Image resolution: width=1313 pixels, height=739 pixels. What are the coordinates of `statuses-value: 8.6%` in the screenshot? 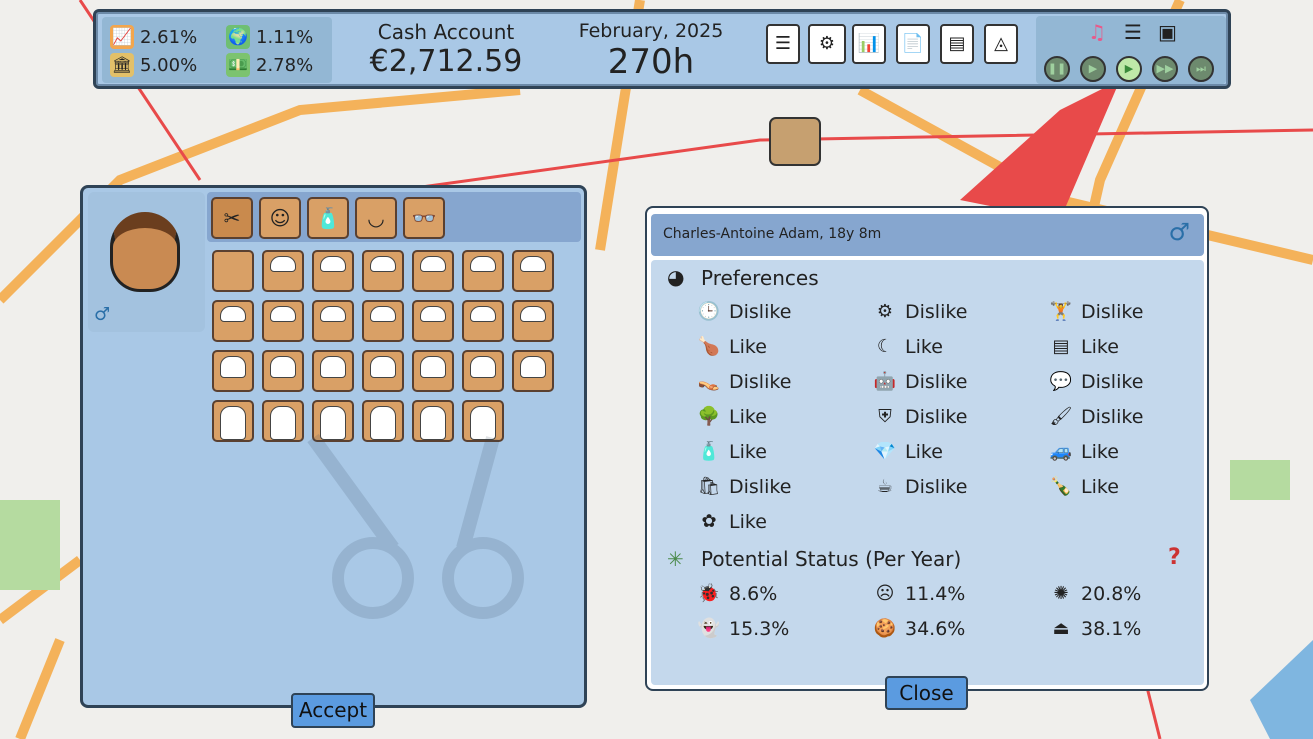 It's located at (753, 594).